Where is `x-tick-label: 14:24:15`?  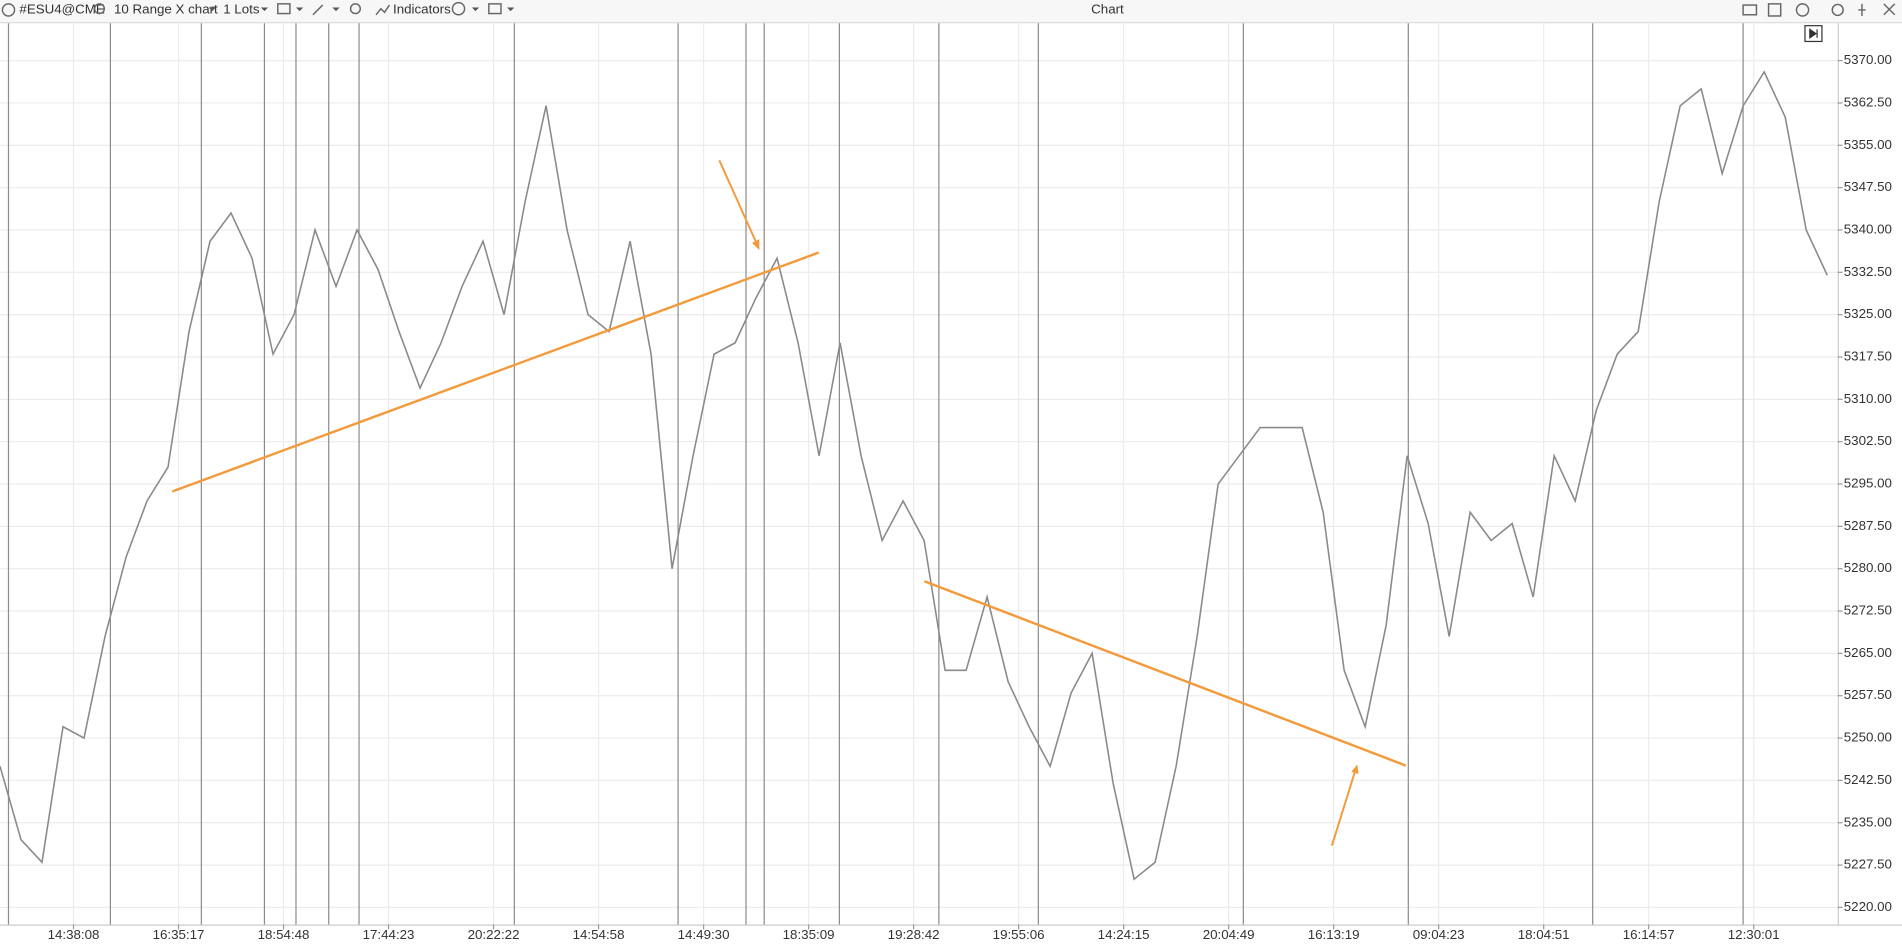
x-tick-label: 14:24:15 is located at coordinates (1124, 934).